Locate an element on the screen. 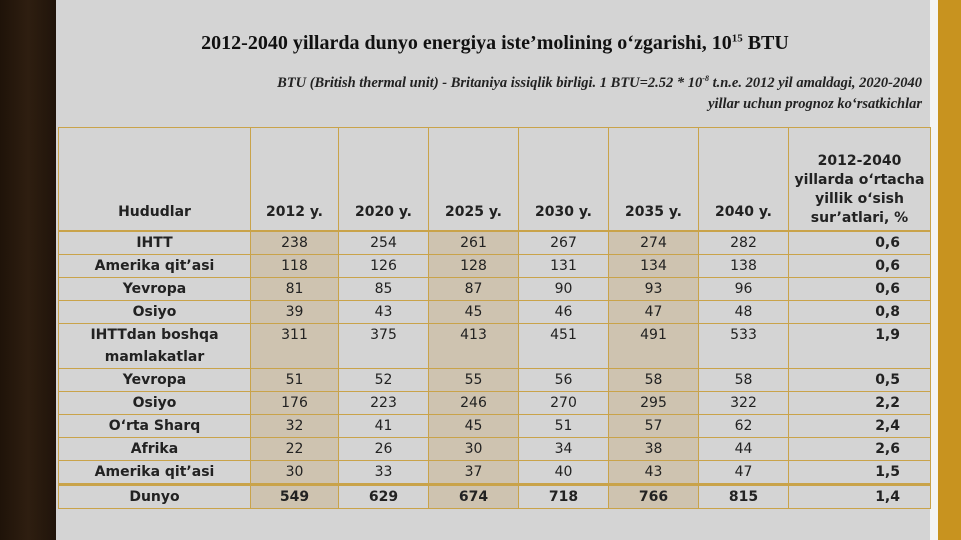 The width and height of the screenshot is (961, 540). cell: 451 is located at coordinates (563, 346).